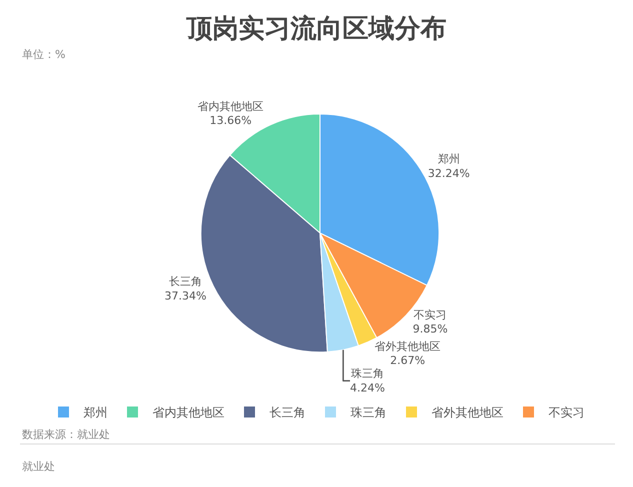 The image size is (633, 487). Describe the element at coordinates (449, 159) in the screenshot. I see `slice-label: 郑州` at that location.